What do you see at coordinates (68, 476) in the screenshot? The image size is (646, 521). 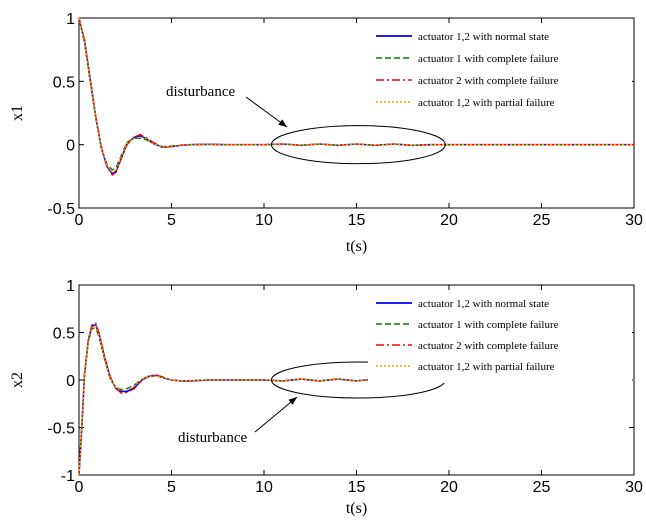 I see `y-tick-label: -1` at bounding box center [68, 476].